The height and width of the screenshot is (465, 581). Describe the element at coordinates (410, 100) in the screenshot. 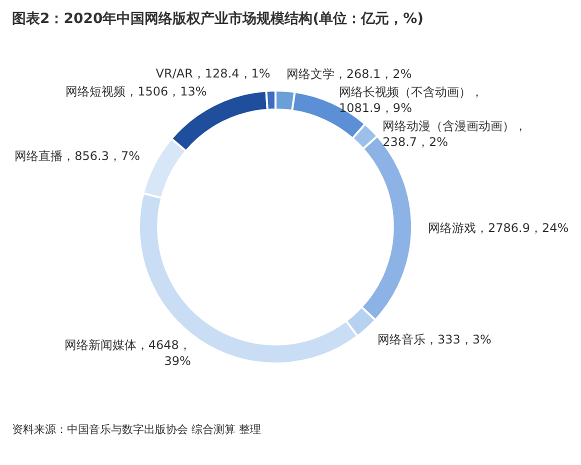

I see `slice-label: 网络长视频（不含动画），1081.9，9%` at that location.